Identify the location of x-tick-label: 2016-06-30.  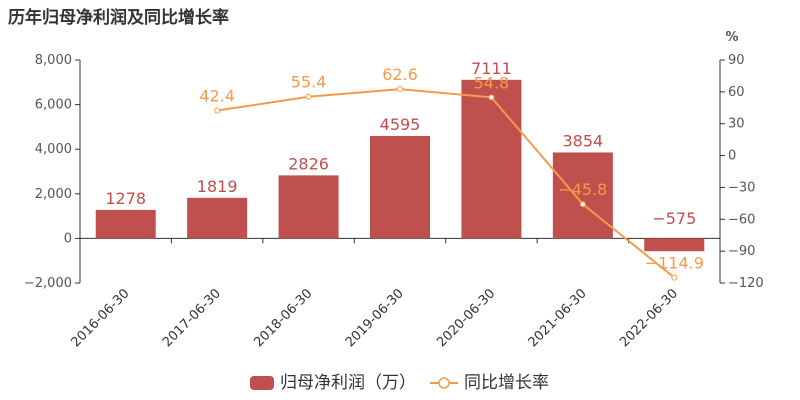
(101, 318).